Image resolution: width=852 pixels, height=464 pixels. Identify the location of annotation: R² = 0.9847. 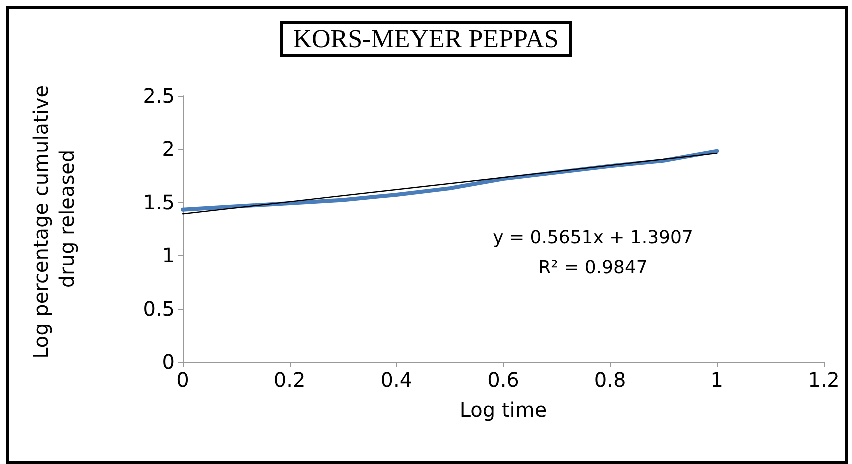
(593, 268).